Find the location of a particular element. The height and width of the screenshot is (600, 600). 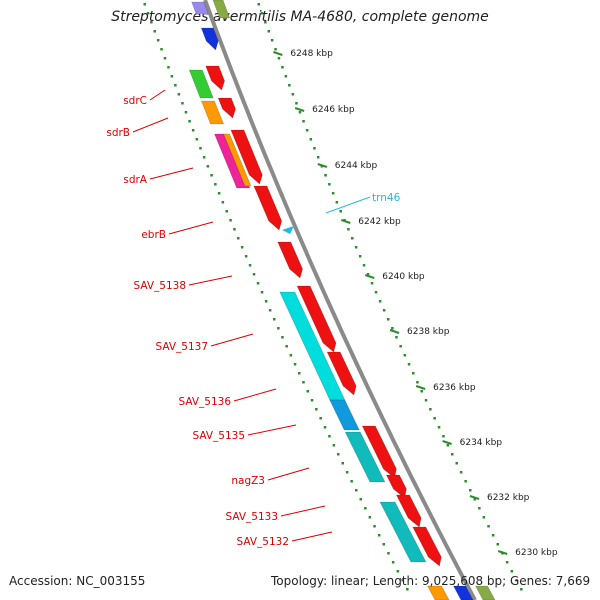

gene-sdrA-forward is located at coordinates (246, 157).